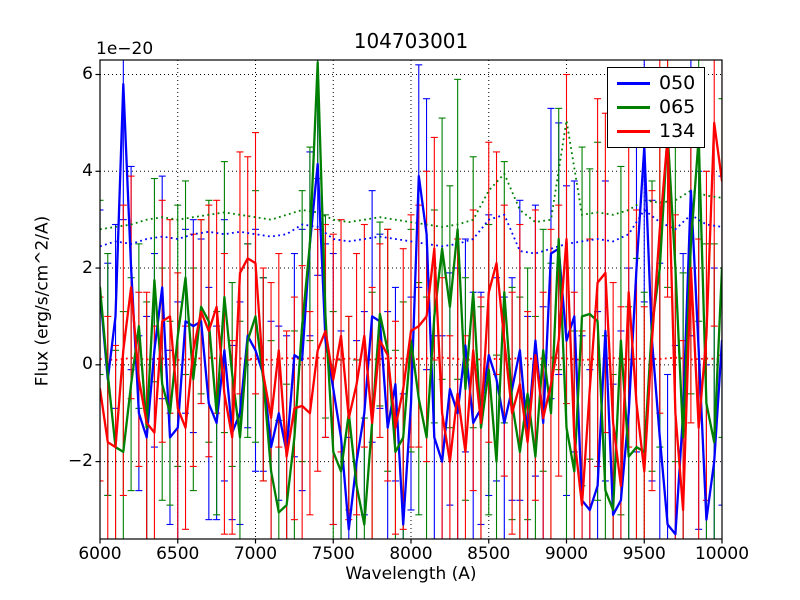 This screenshot has width=800, height=600. Describe the element at coordinates (125, 49) in the screenshot. I see `y-axis-offset-text: 1e−20` at that location.